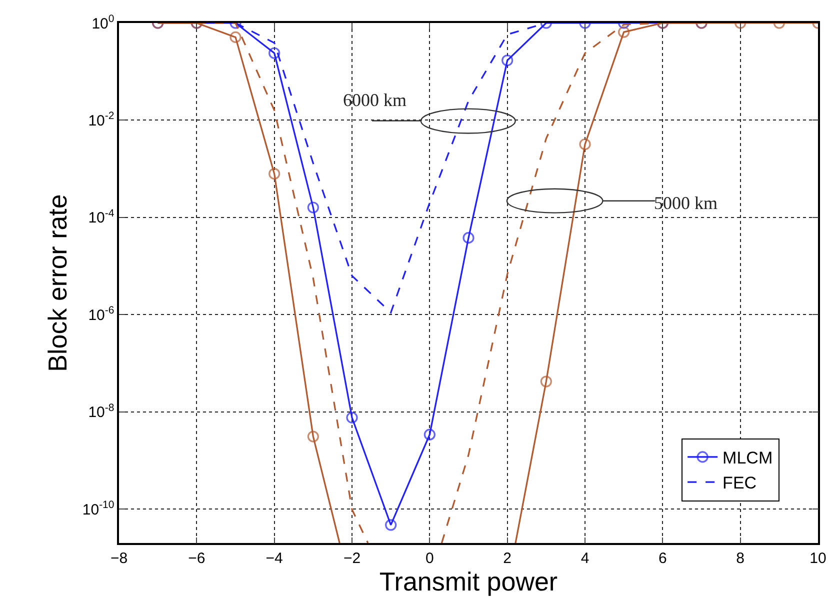 The width and height of the screenshot is (836, 612). I want to click on y-tick-label: 10$^{-8}$, so click(101, 412).